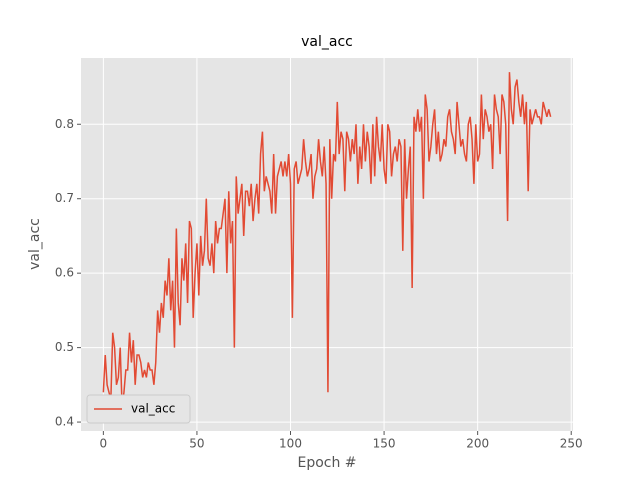 This screenshot has width=640, height=480. Describe the element at coordinates (64, 124) in the screenshot. I see `y-tick-label: 0.8` at that location.